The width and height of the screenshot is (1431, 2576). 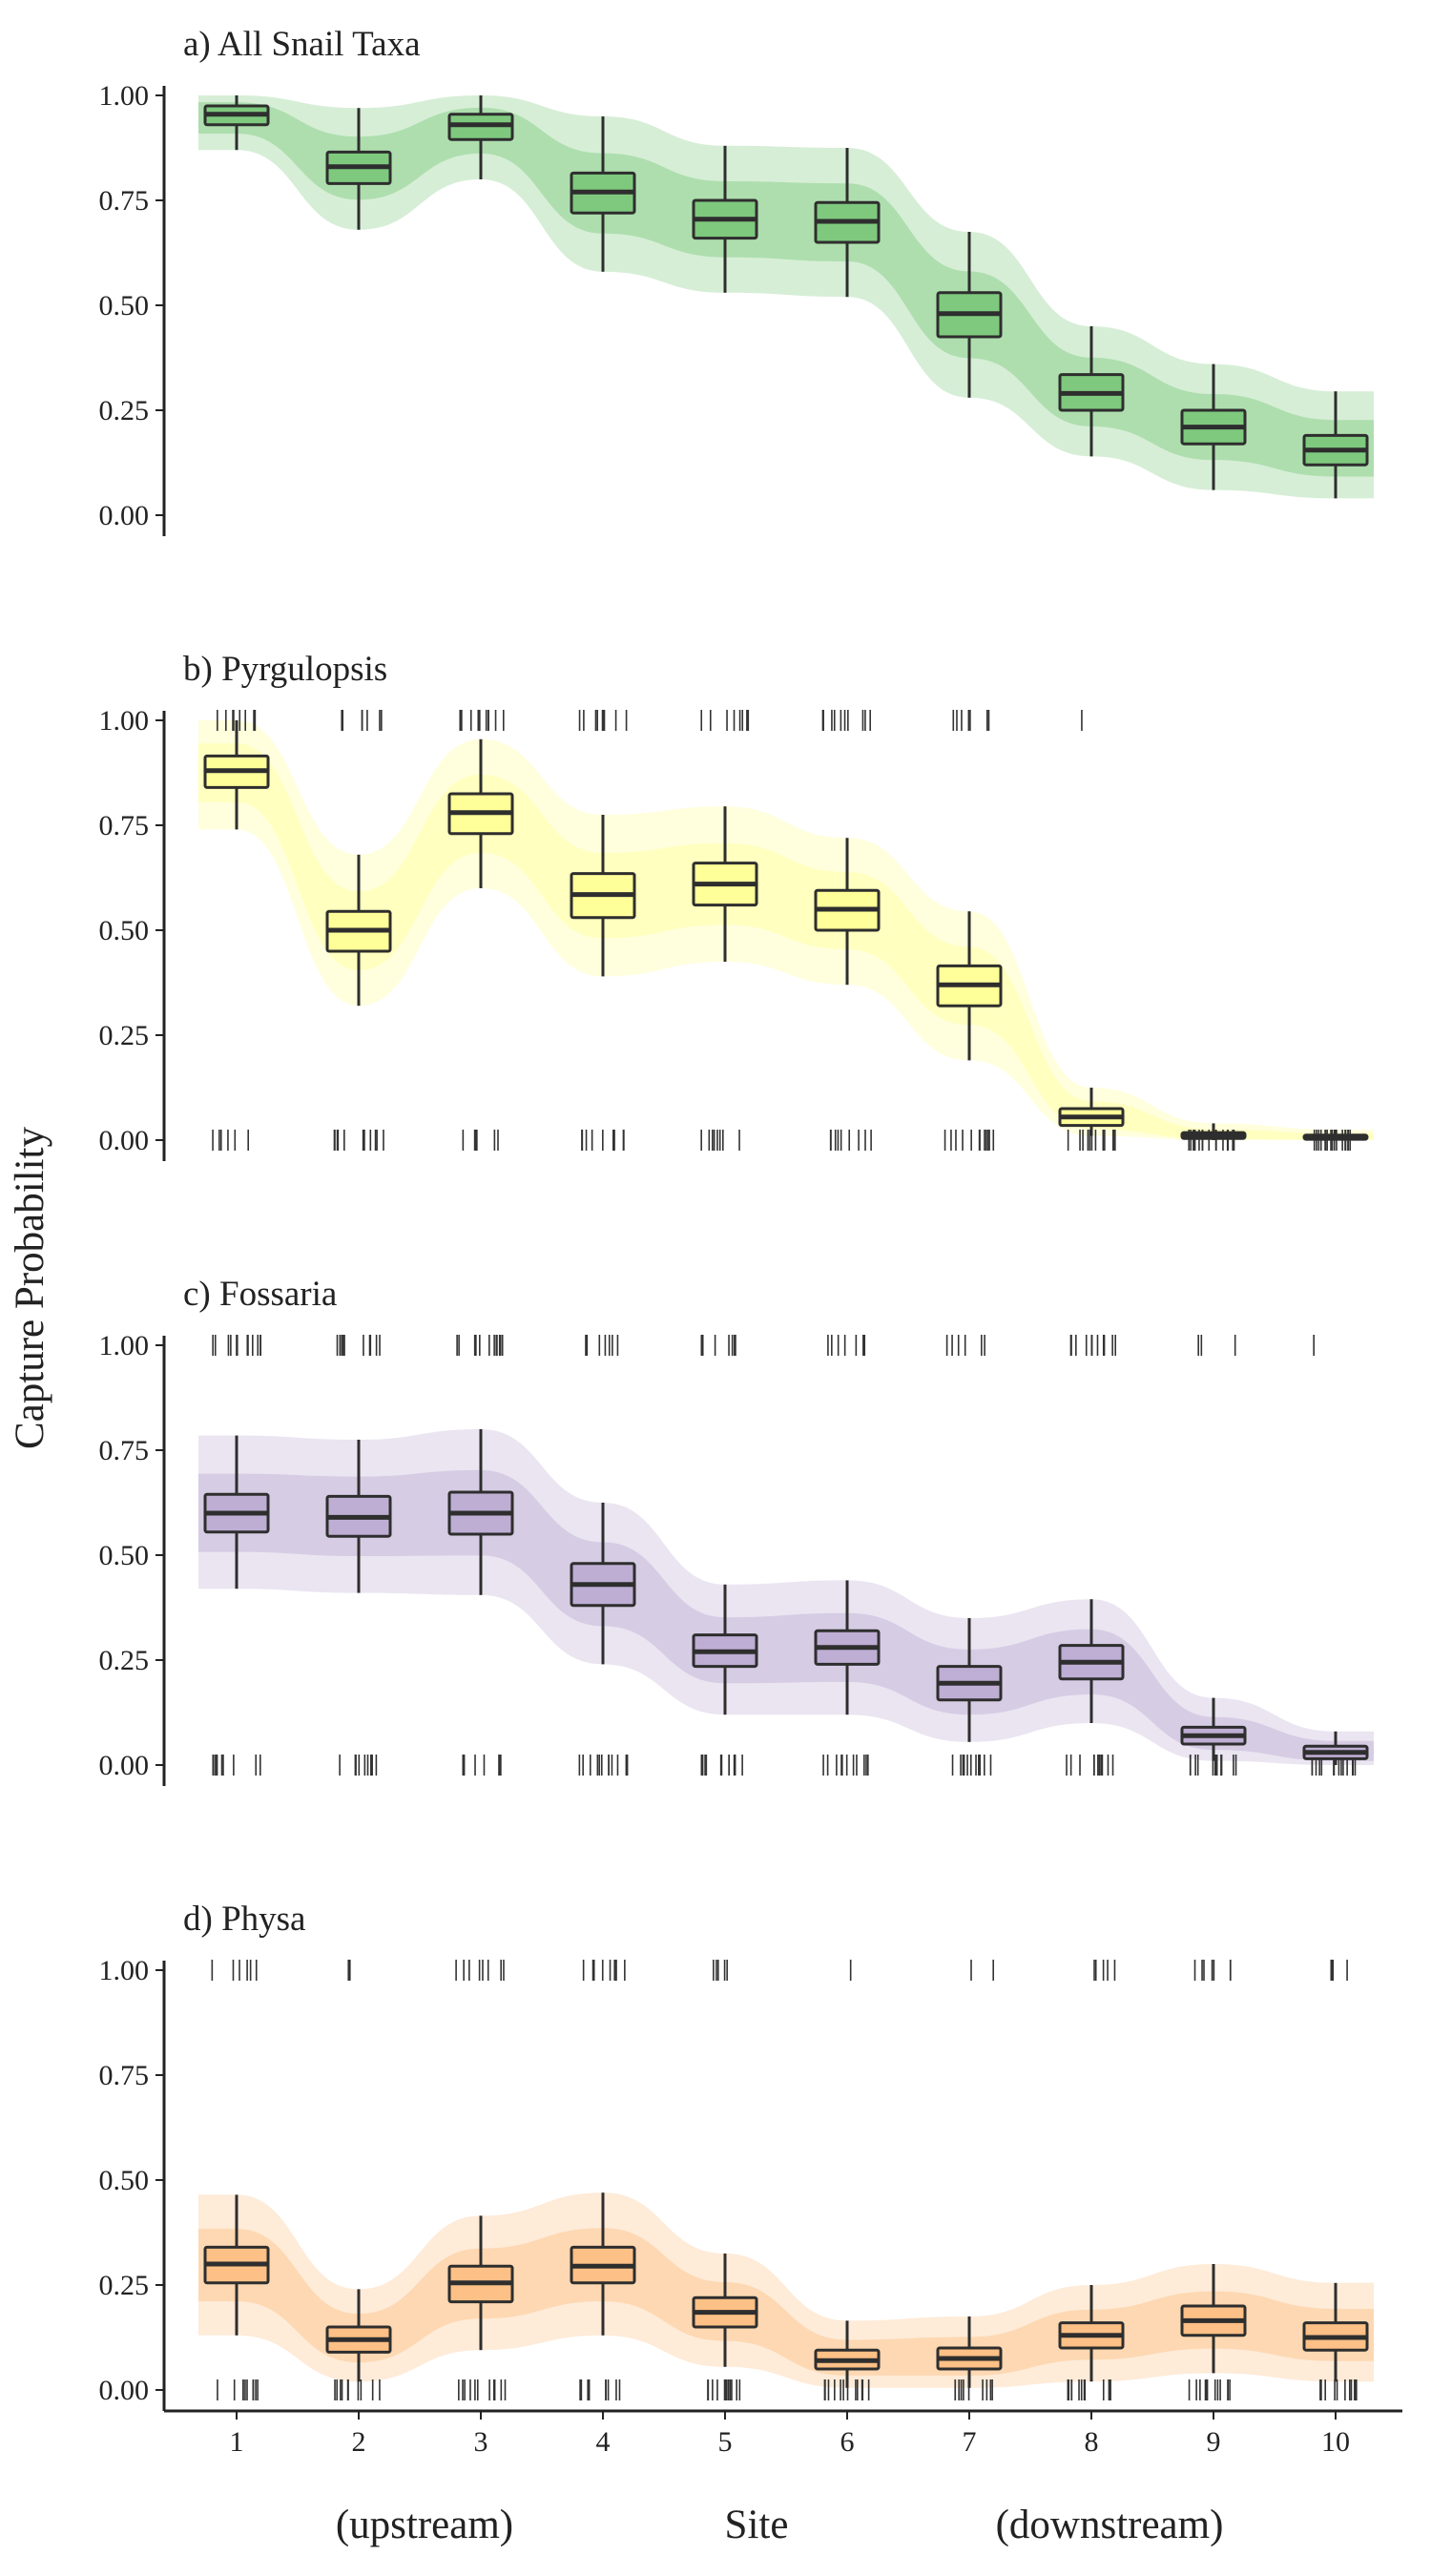 I want to click on x-tick-label: 9, so click(x=1214, y=2442).